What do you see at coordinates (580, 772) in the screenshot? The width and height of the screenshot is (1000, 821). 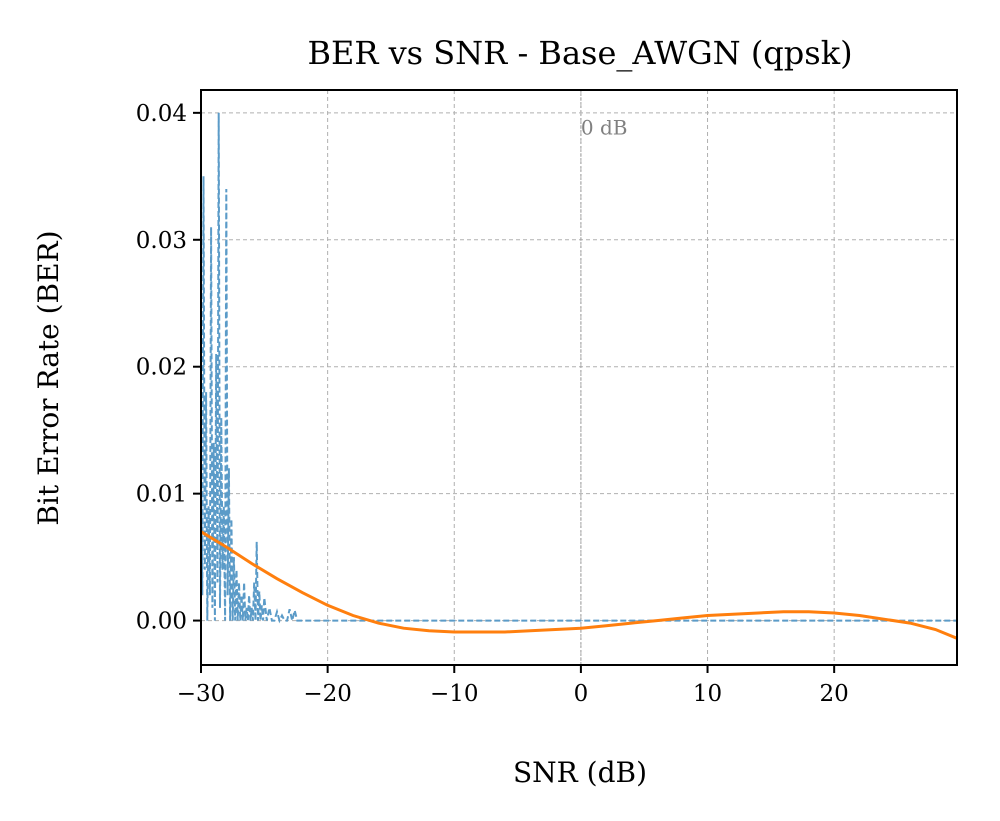 I see `x-axis-title: SNR (dB)` at bounding box center [580, 772].